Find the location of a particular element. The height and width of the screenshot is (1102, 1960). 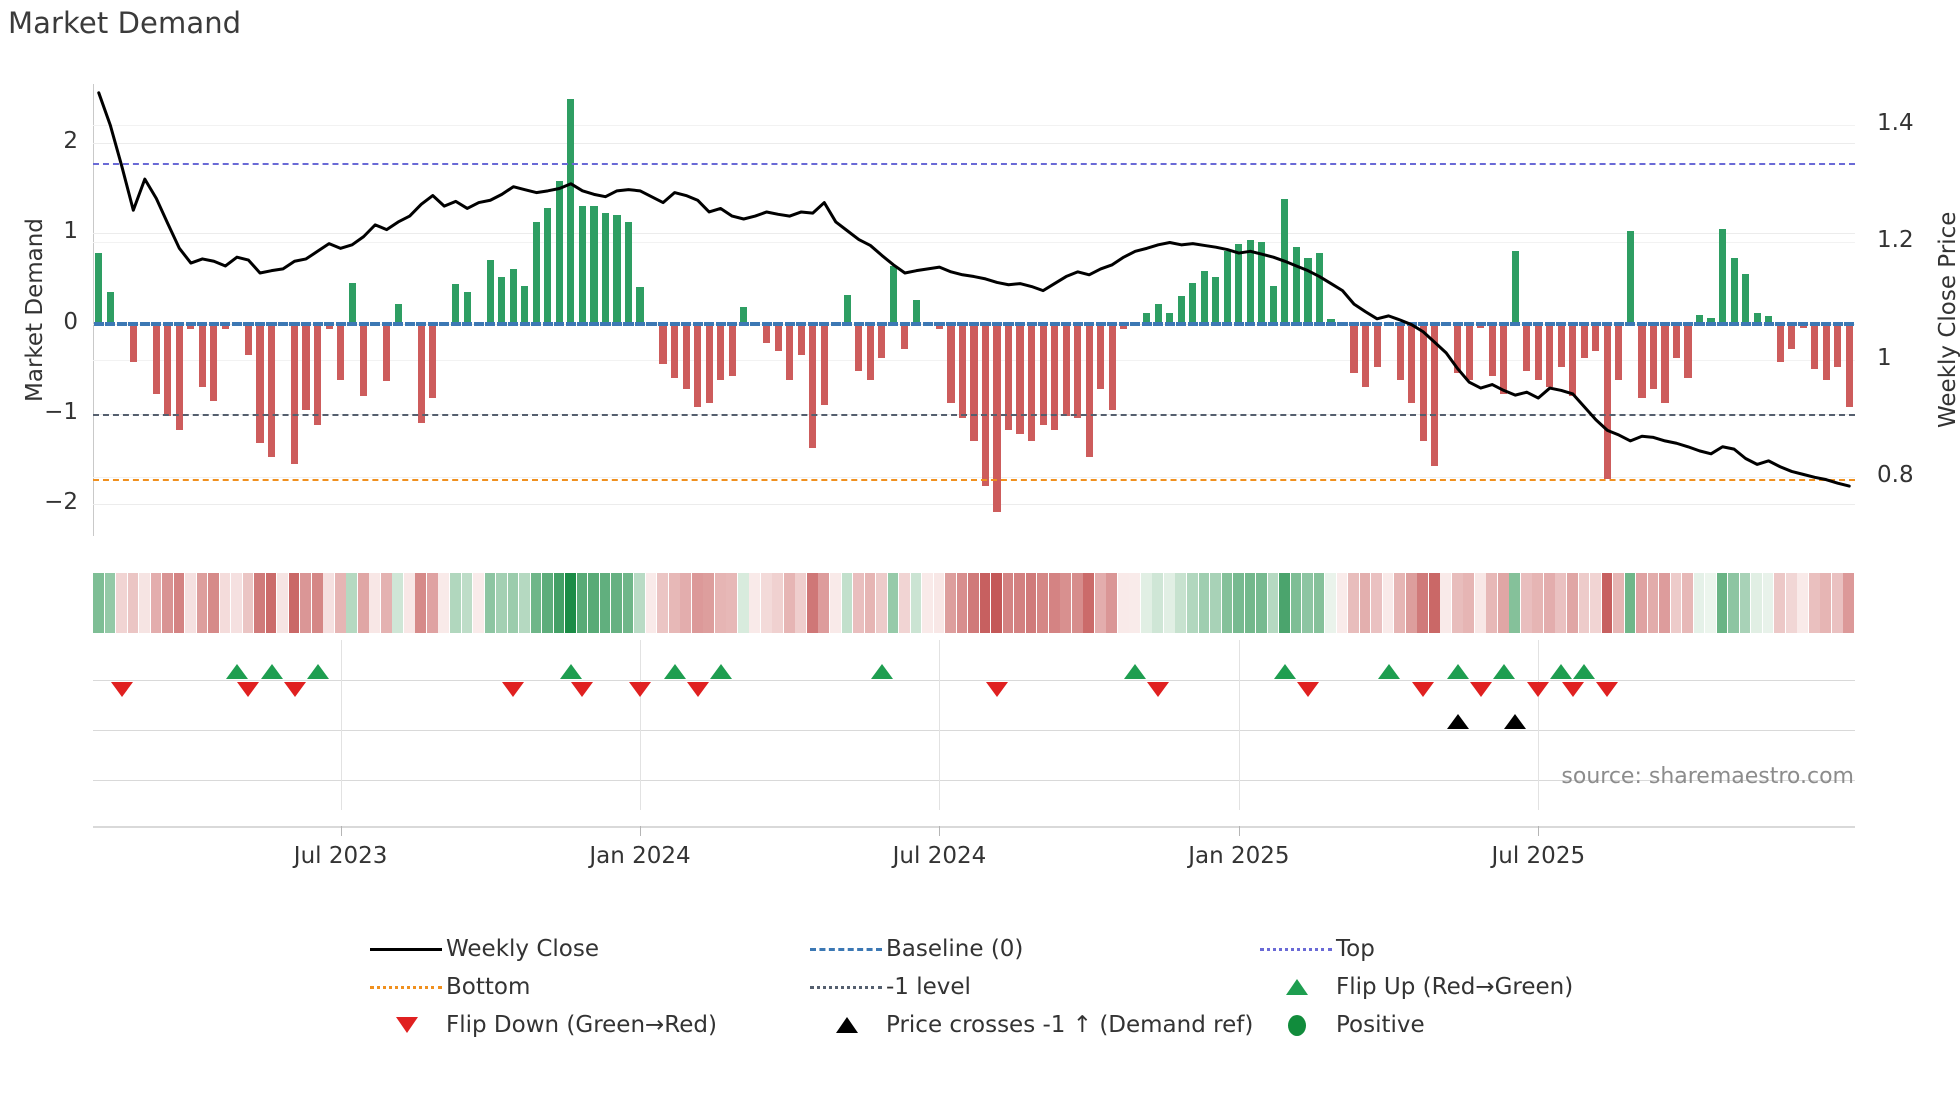

x-axis-line is located at coordinates (974, 827).